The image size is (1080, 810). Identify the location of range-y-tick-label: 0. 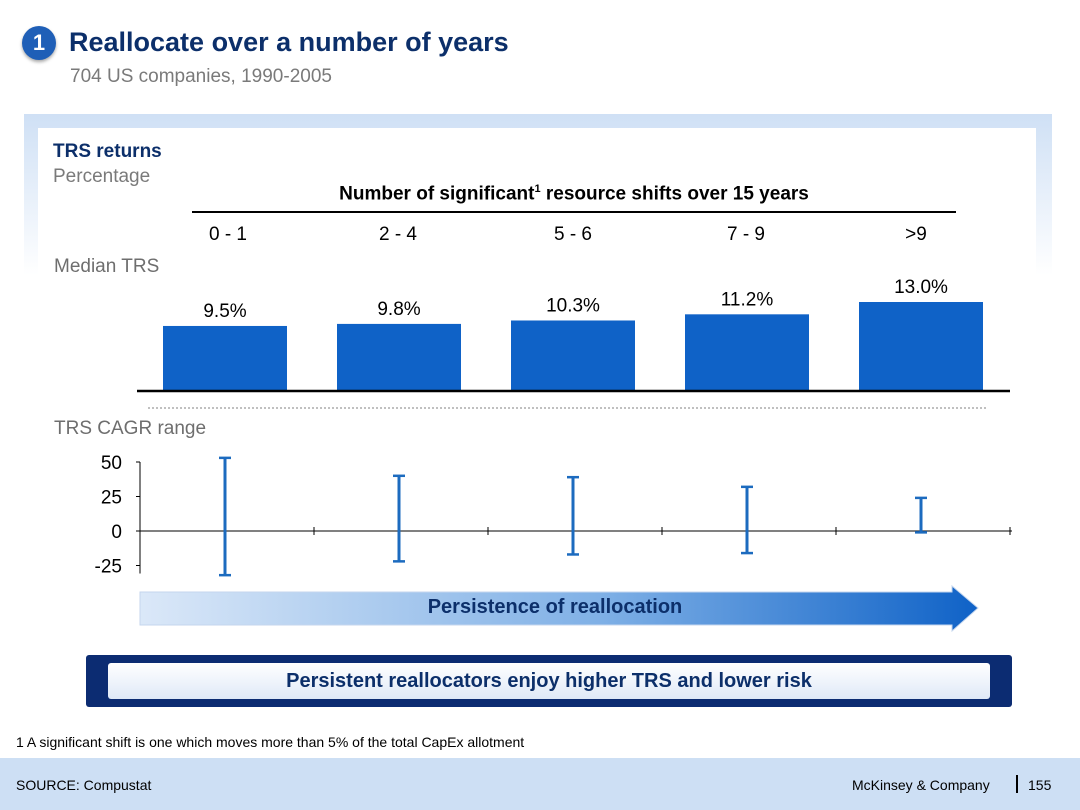
(116, 532).